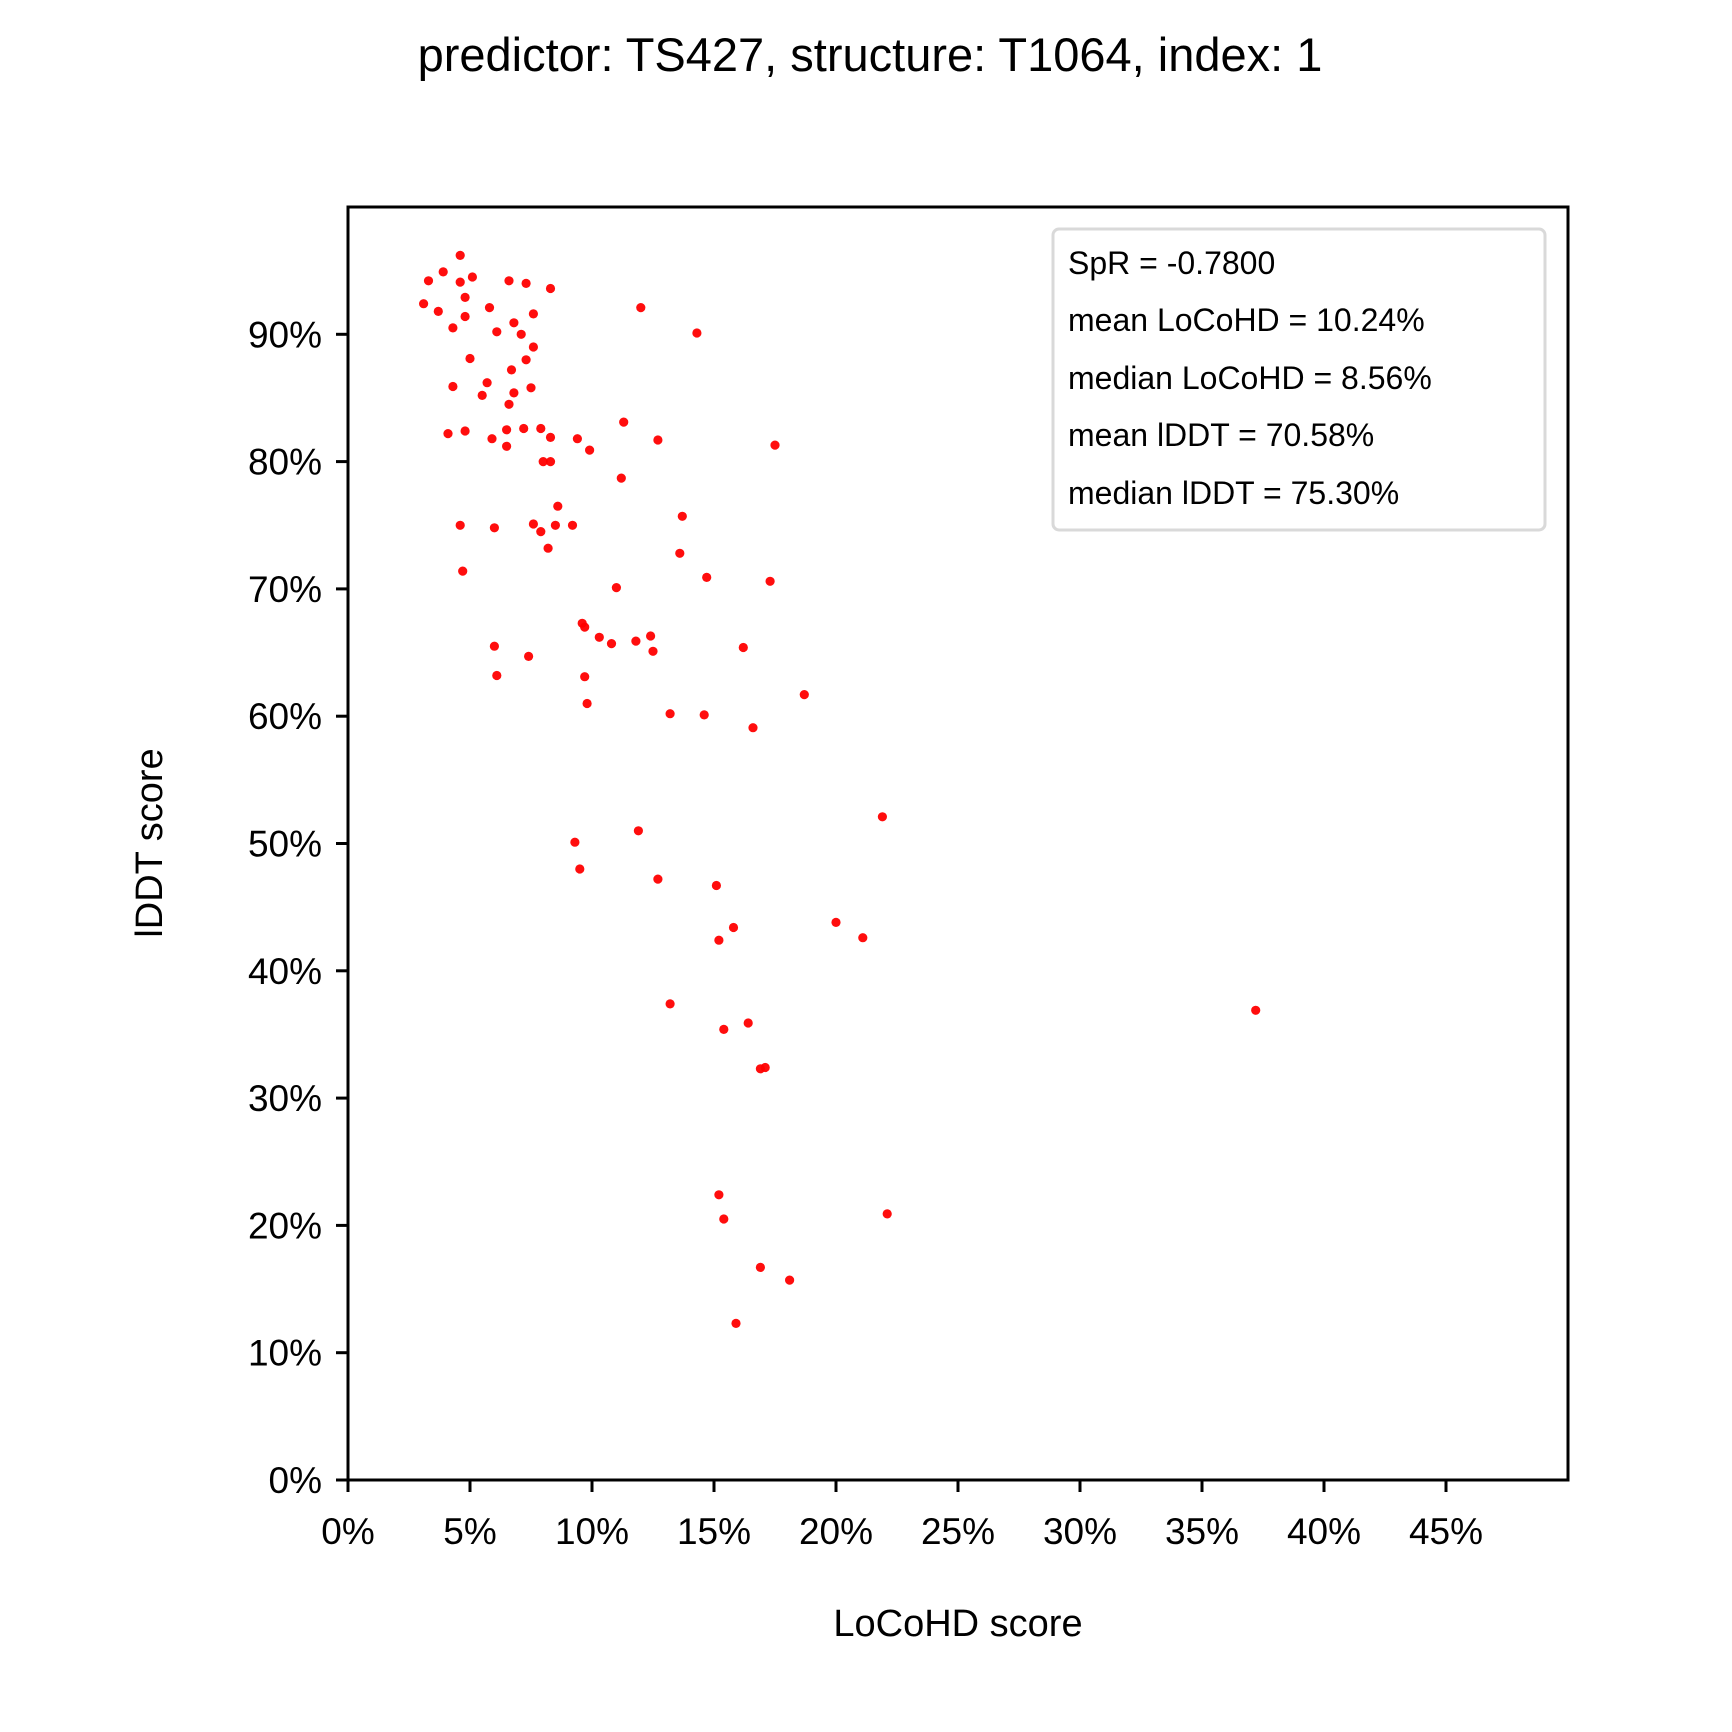 The height and width of the screenshot is (1732, 1732). Describe the element at coordinates (285, 1225) in the screenshot. I see `y-tick-label: 20%` at that location.